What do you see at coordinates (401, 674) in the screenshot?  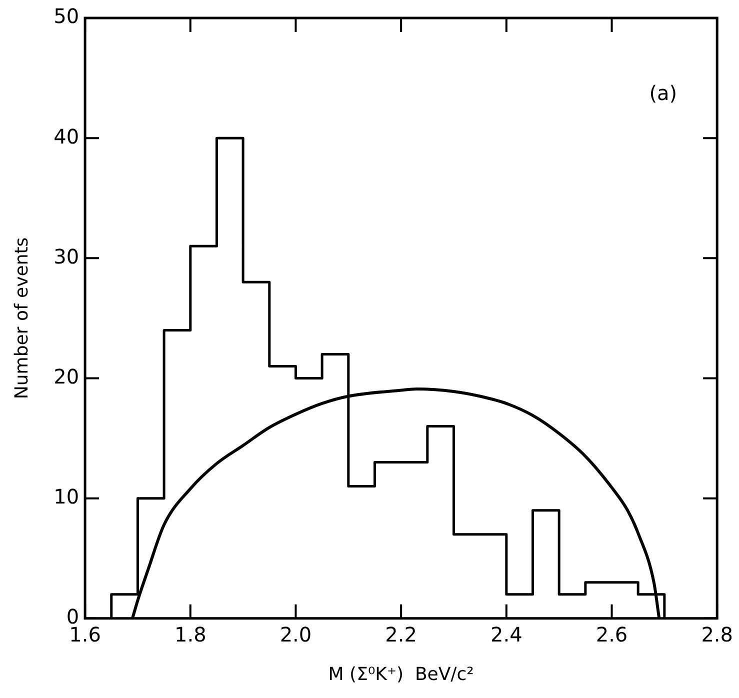 I see `x-axis-title: M (Σ⁰K⁺) BeV/c²` at bounding box center [401, 674].